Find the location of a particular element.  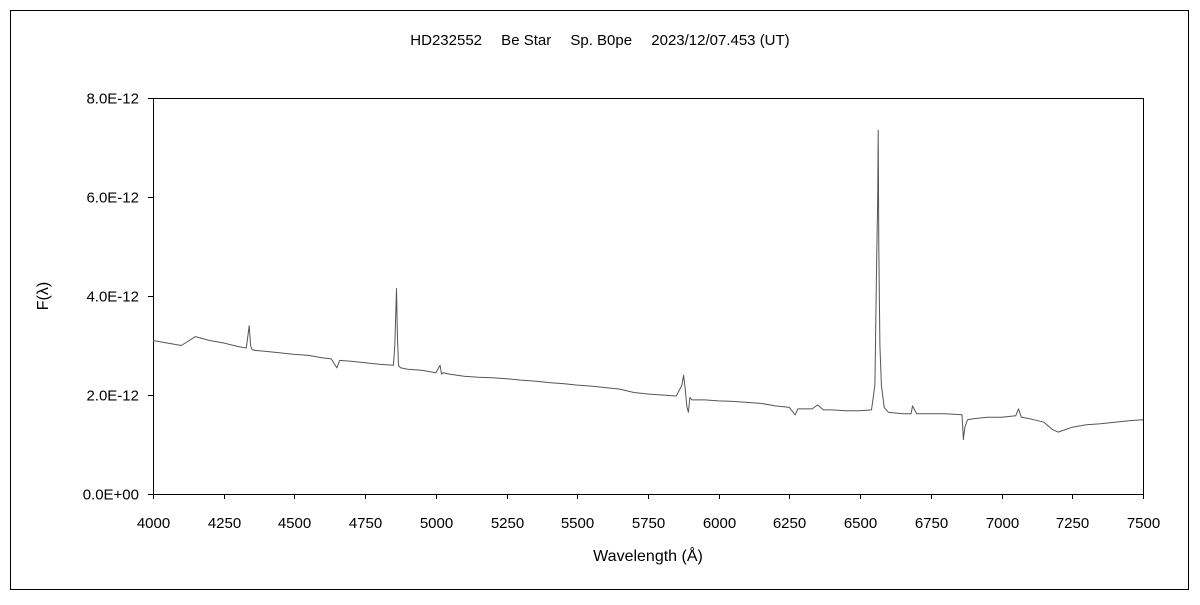

x-axis-title: Wavelength (Å) is located at coordinates (648, 555).